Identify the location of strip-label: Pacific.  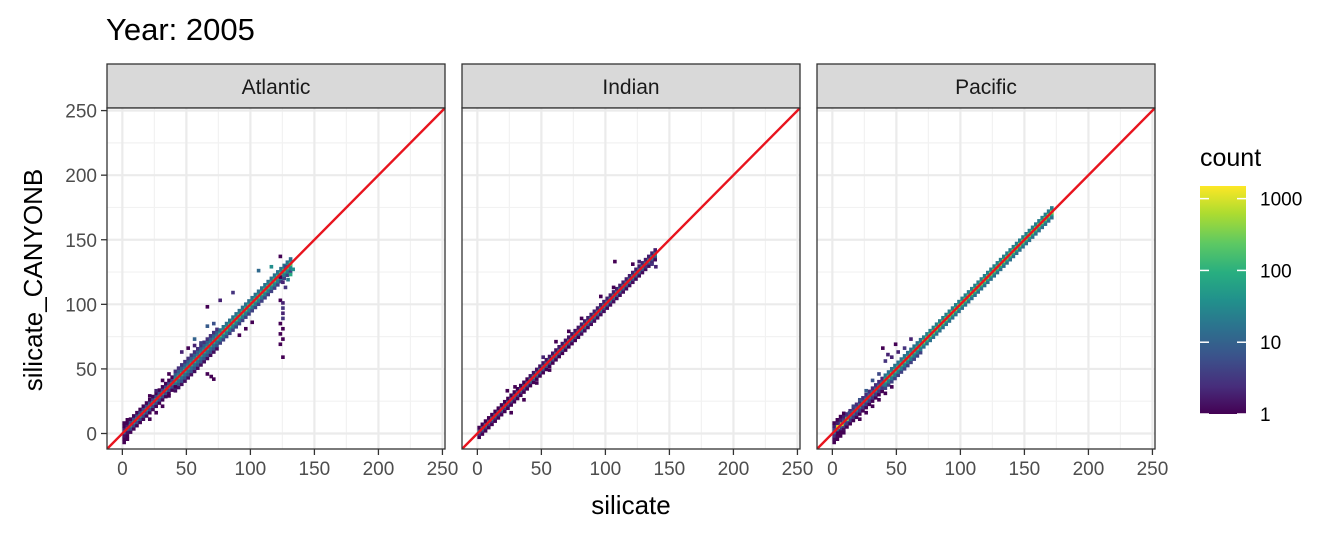
(986, 87).